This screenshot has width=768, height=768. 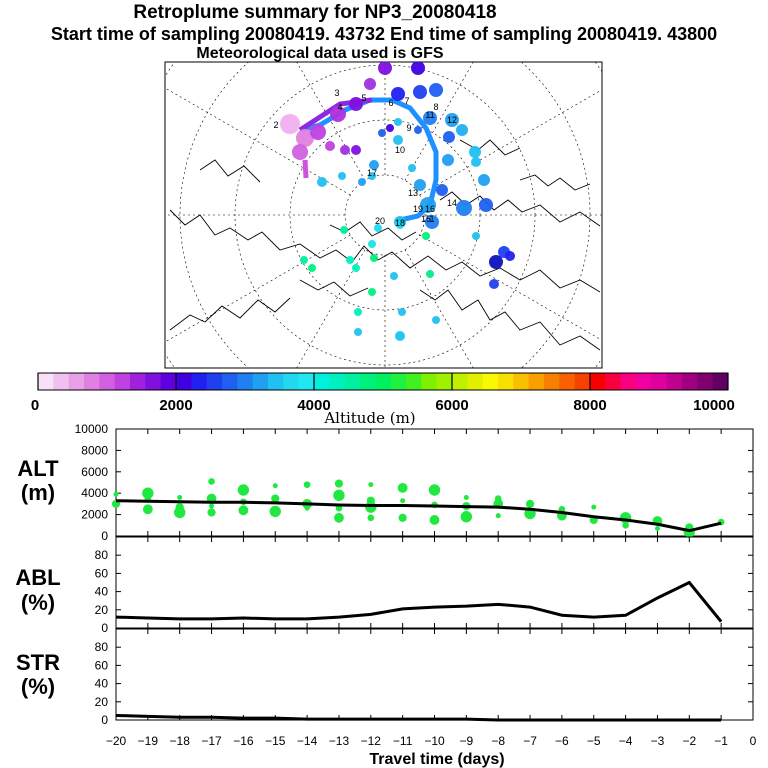 What do you see at coordinates (315, 12) in the screenshot?
I see `chart-title: Retroplume summary for NP3_20080418` at bounding box center [315, 12].